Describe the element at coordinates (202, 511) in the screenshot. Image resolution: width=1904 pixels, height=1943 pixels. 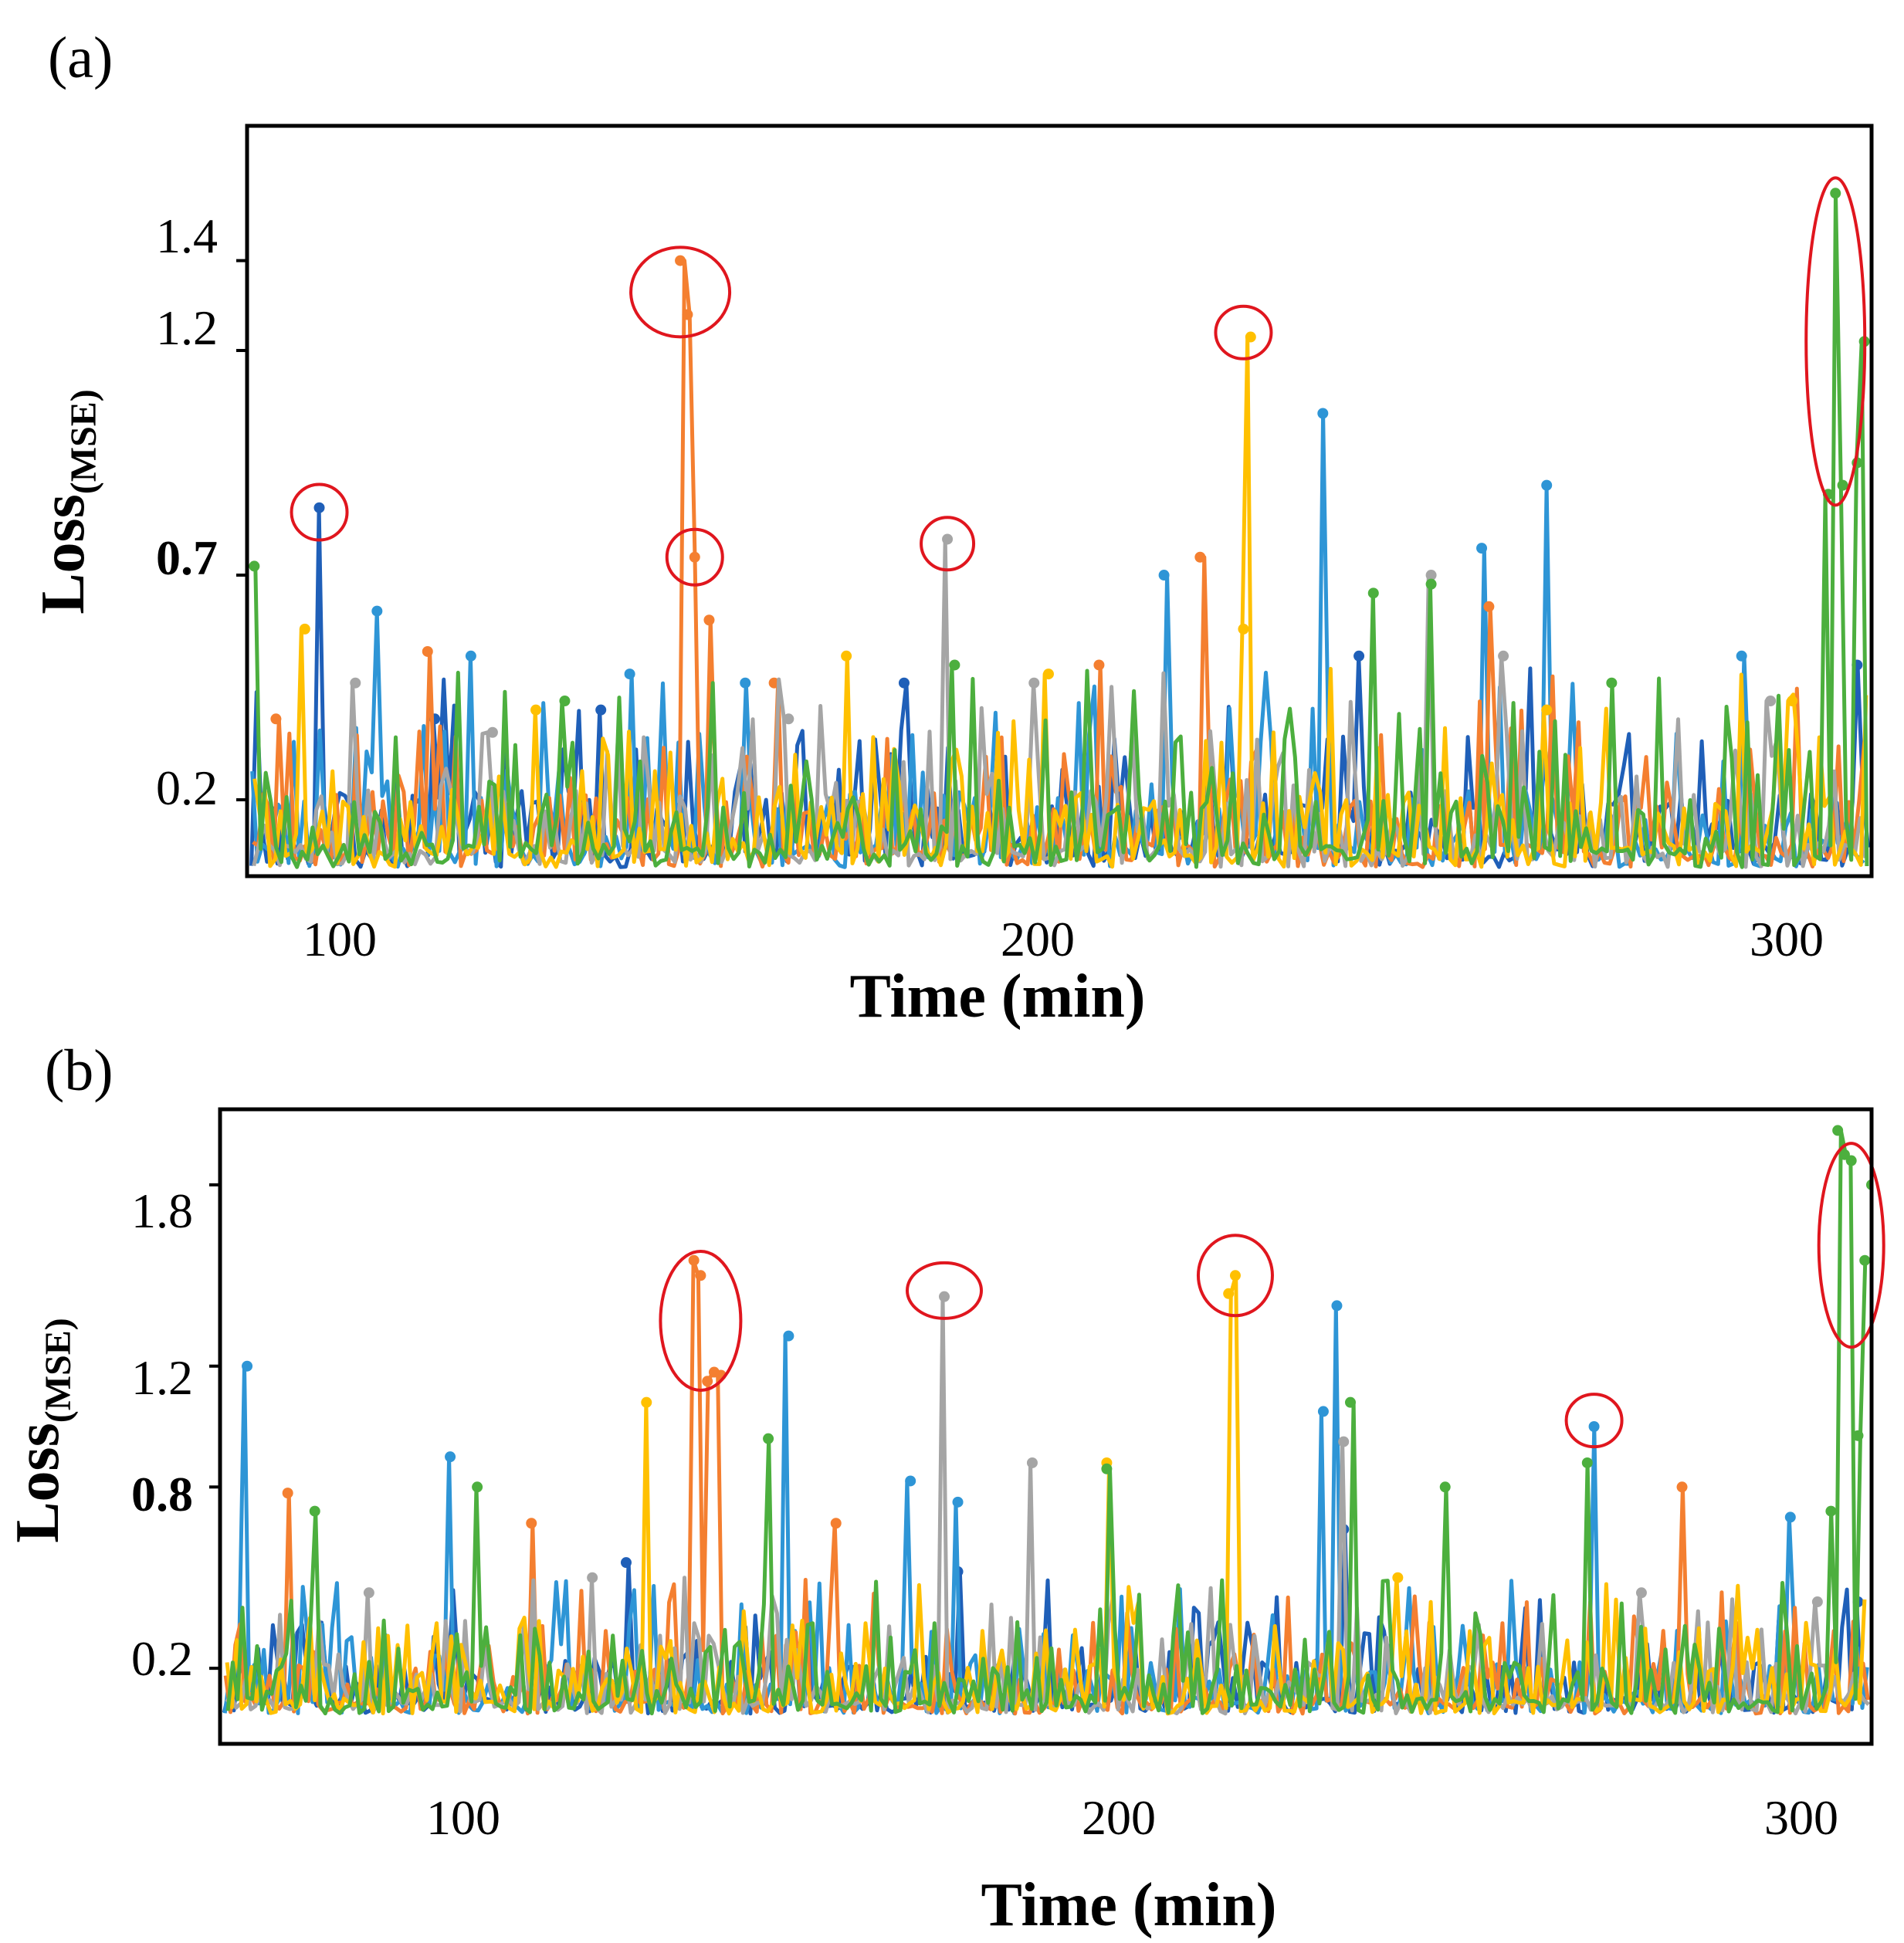
I see `panel-a-y-axis: 0.2 0.7 1.2 1.4` at that location.